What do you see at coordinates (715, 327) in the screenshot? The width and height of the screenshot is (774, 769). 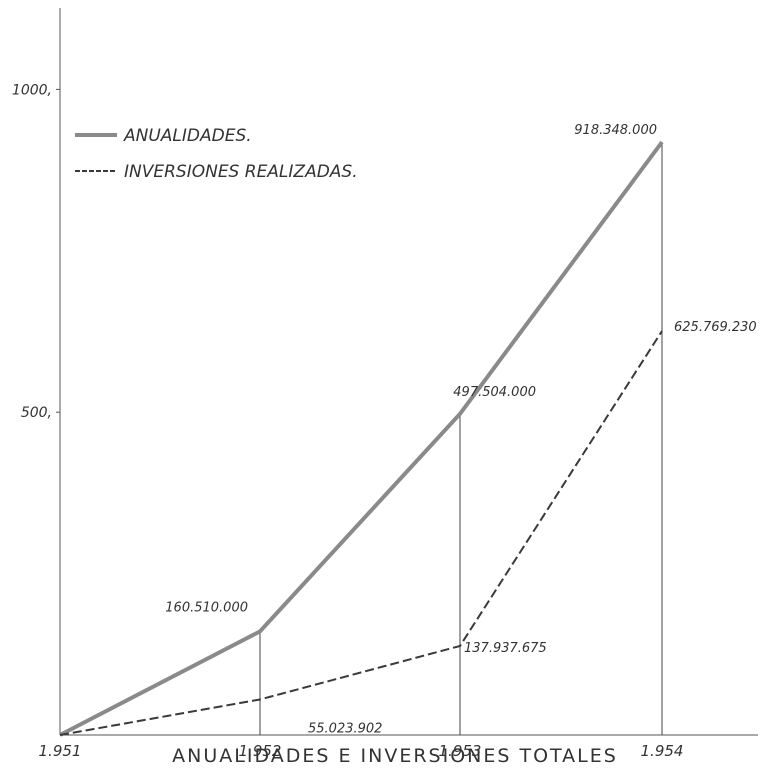 I see `data-label: 625.769.230` at bounding box center [715, 327].